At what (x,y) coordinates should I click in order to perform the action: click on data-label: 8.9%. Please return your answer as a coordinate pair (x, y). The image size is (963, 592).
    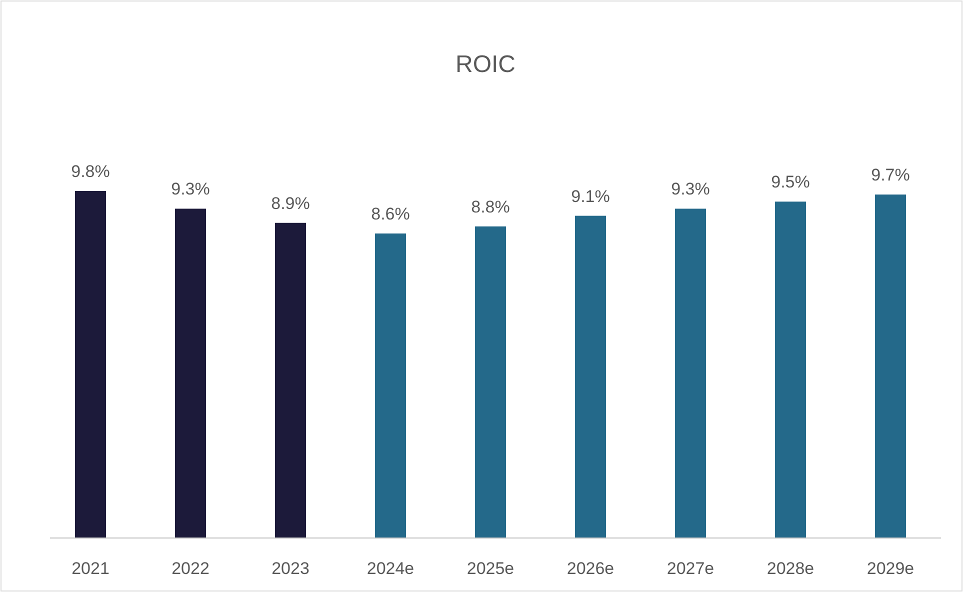
    Looking at the image, I should click on (290, 203).